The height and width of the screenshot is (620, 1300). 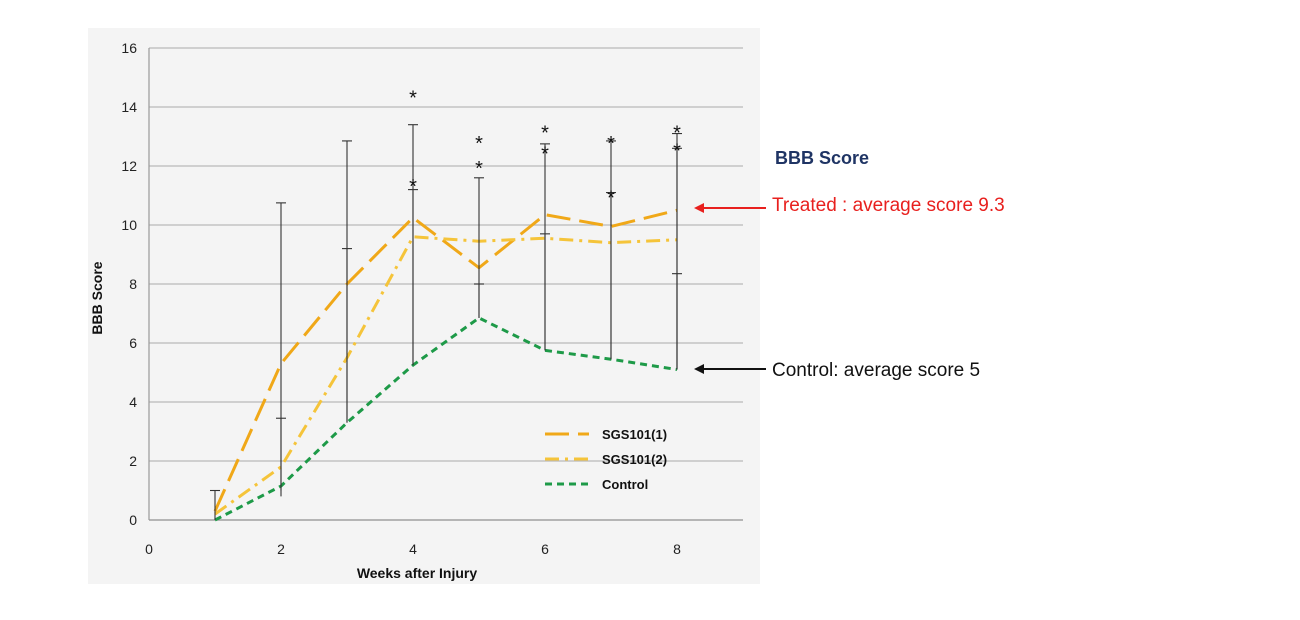 I want to click on y-tick-label: 4, so click(x=133, y=402).